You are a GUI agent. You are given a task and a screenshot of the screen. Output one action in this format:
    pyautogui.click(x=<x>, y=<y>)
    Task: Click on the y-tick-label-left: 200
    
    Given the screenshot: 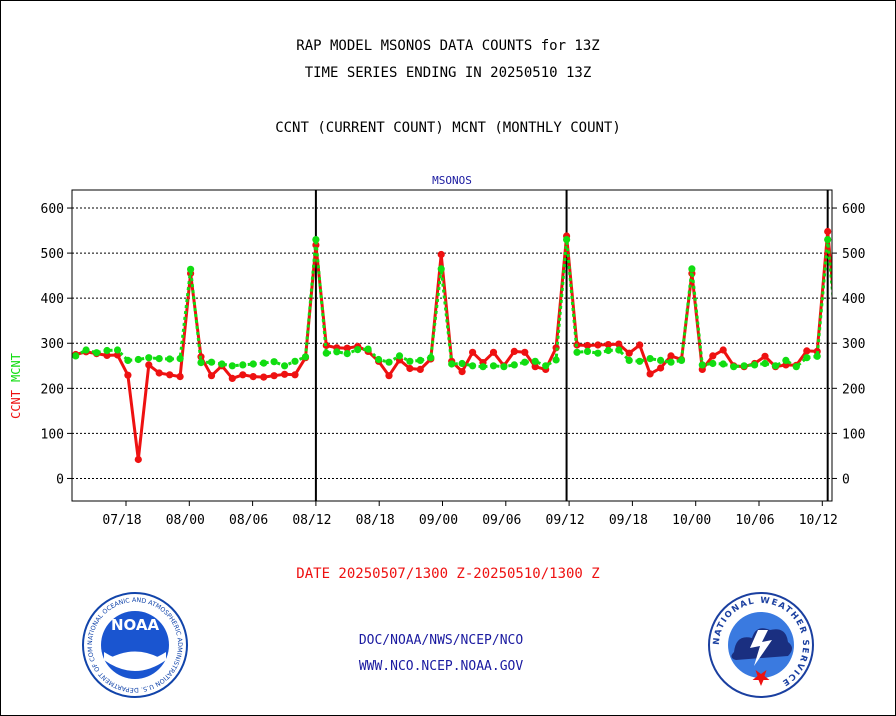 What is the action you would take?
    pyautogui.click(x=52, y=389)
    